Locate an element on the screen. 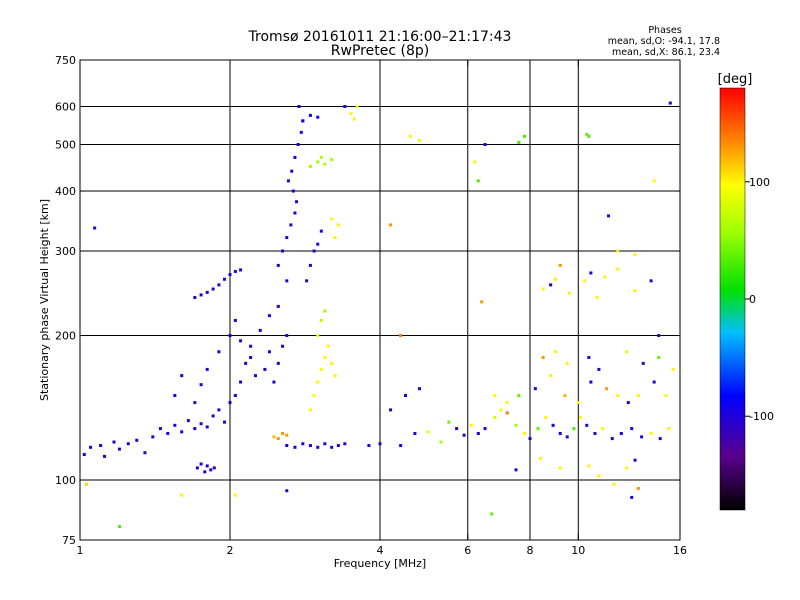 The image size is (800, 600). y-axis-label: Stationary phase Virtual Height [km] is located at coordinates (44, 300).